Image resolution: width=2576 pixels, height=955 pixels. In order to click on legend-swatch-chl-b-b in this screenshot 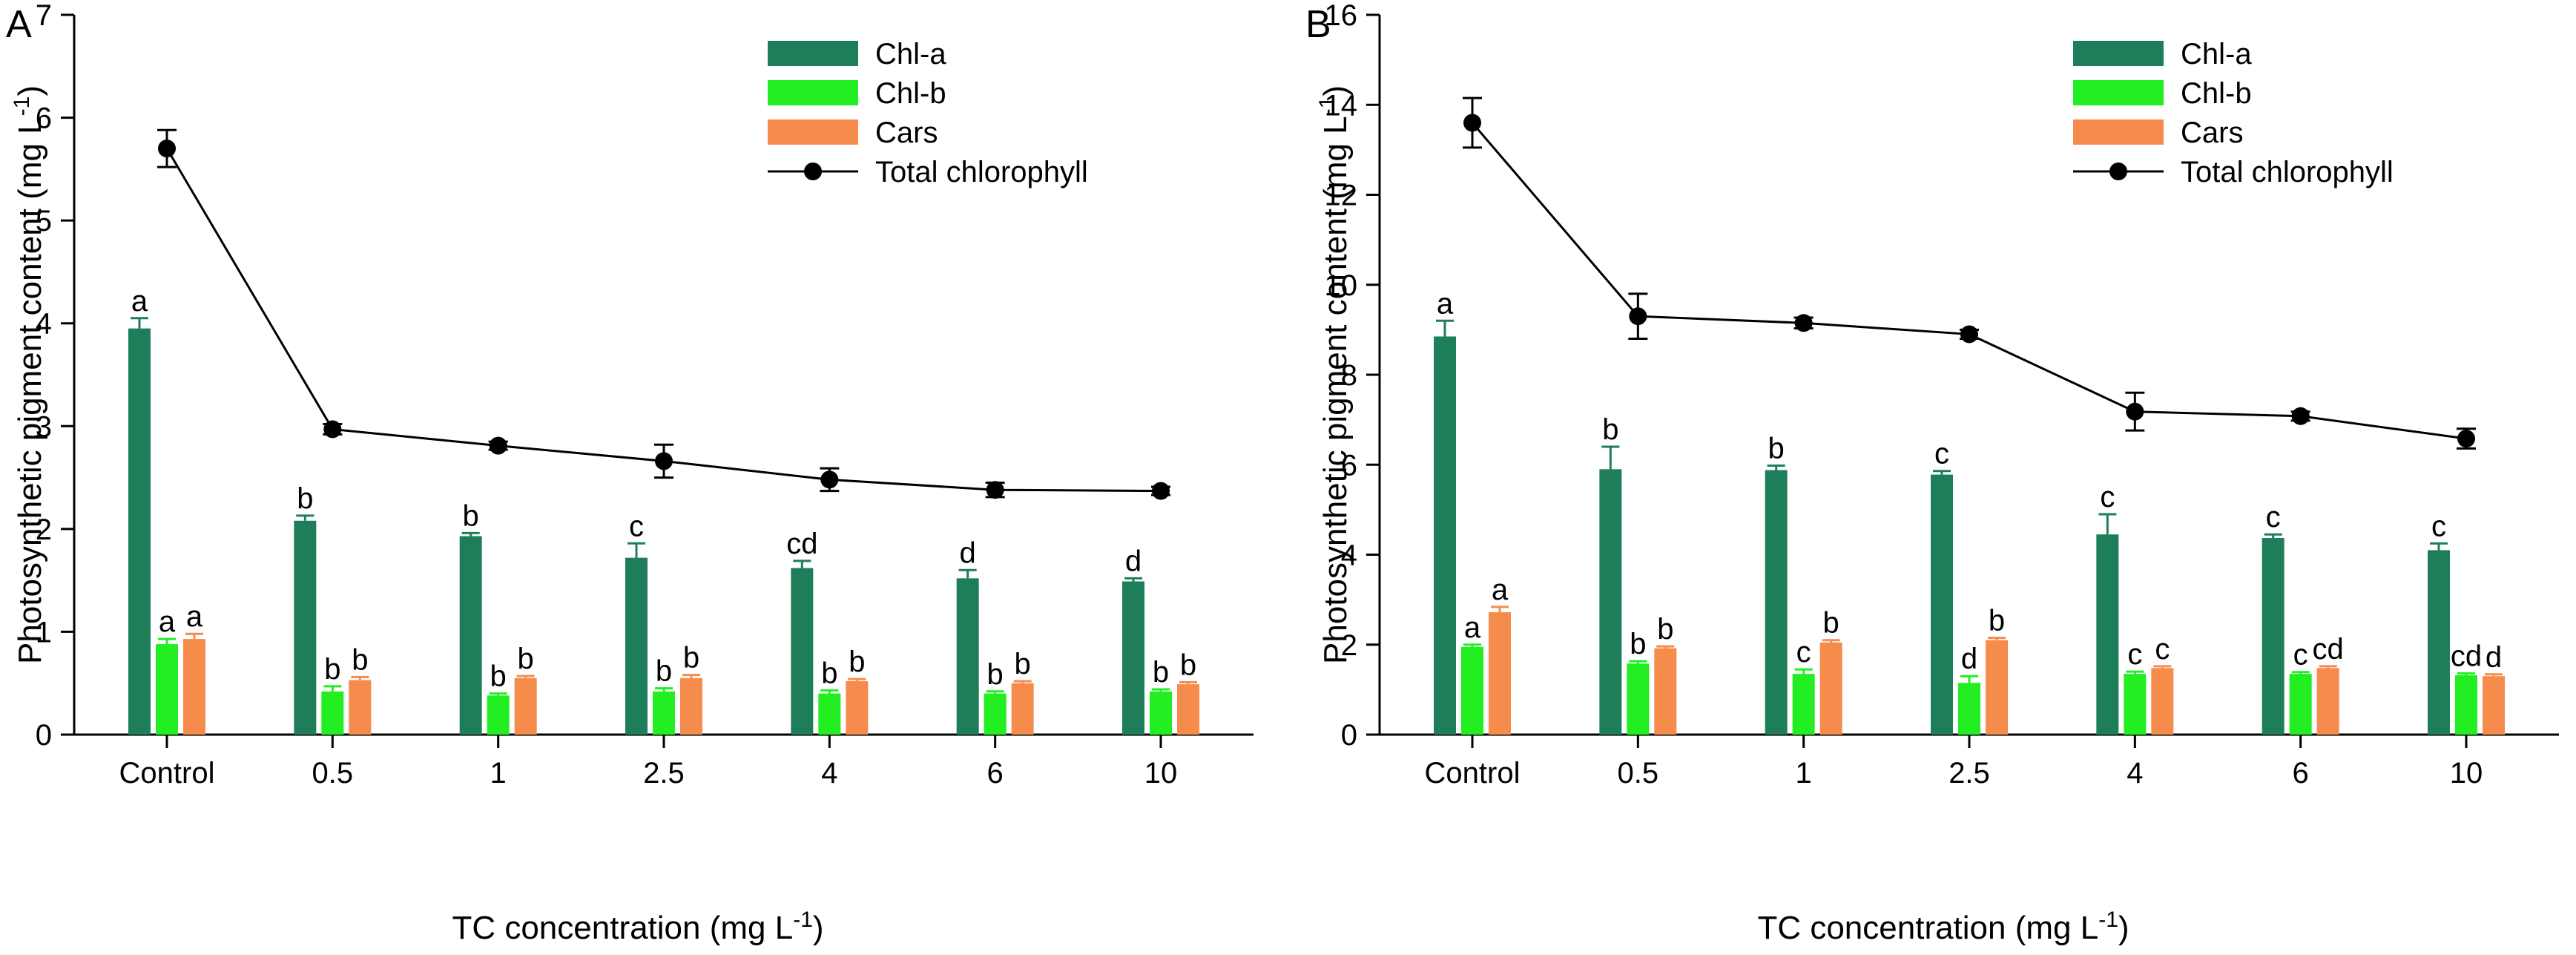, I will do `click(2119, 92)`.